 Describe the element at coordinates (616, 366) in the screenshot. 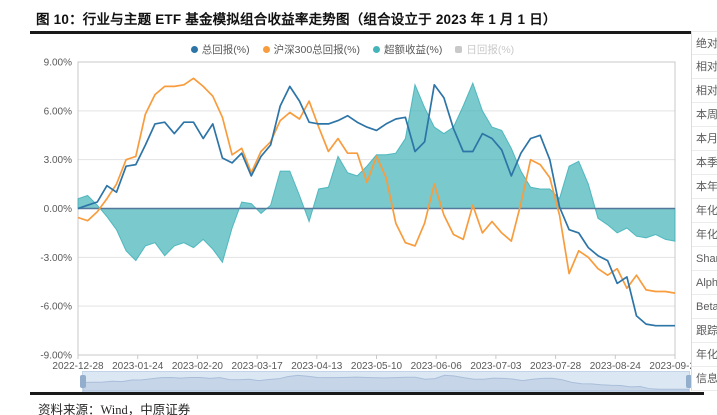

I see `x-axis-label: 2023-08-24` at that location.